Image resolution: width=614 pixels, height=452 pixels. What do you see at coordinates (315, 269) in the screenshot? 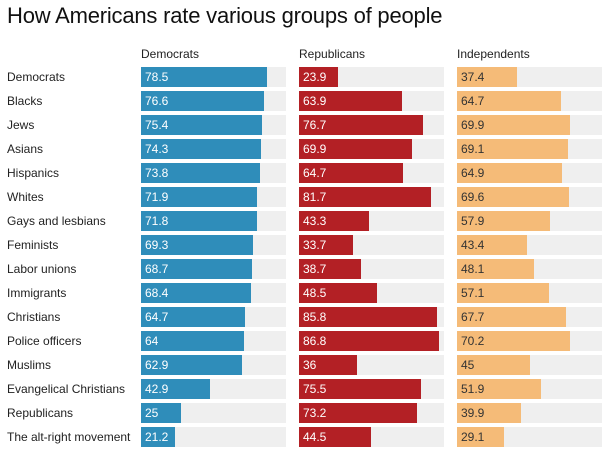
I see `bar-value-label: 38.7` at bounding box center [315, 269].